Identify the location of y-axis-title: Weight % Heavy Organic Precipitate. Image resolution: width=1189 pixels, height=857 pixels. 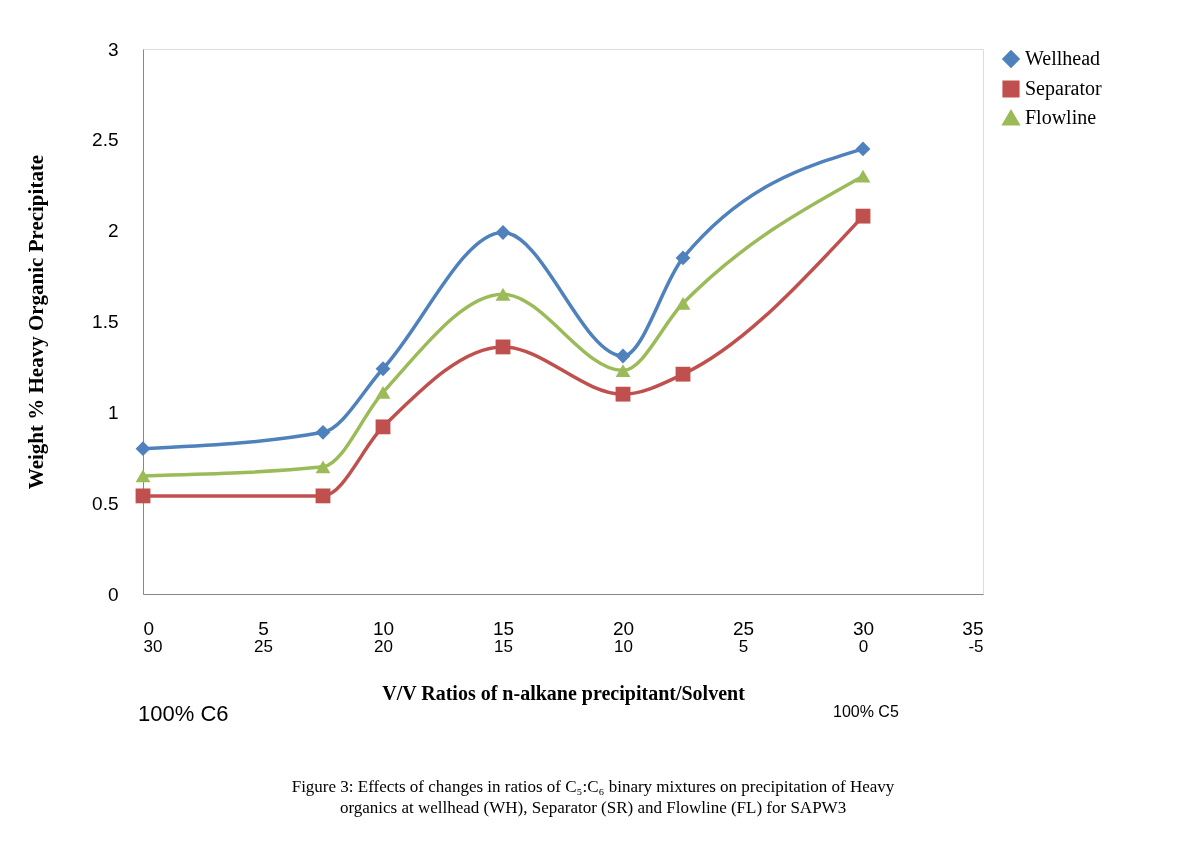
(36, 322).